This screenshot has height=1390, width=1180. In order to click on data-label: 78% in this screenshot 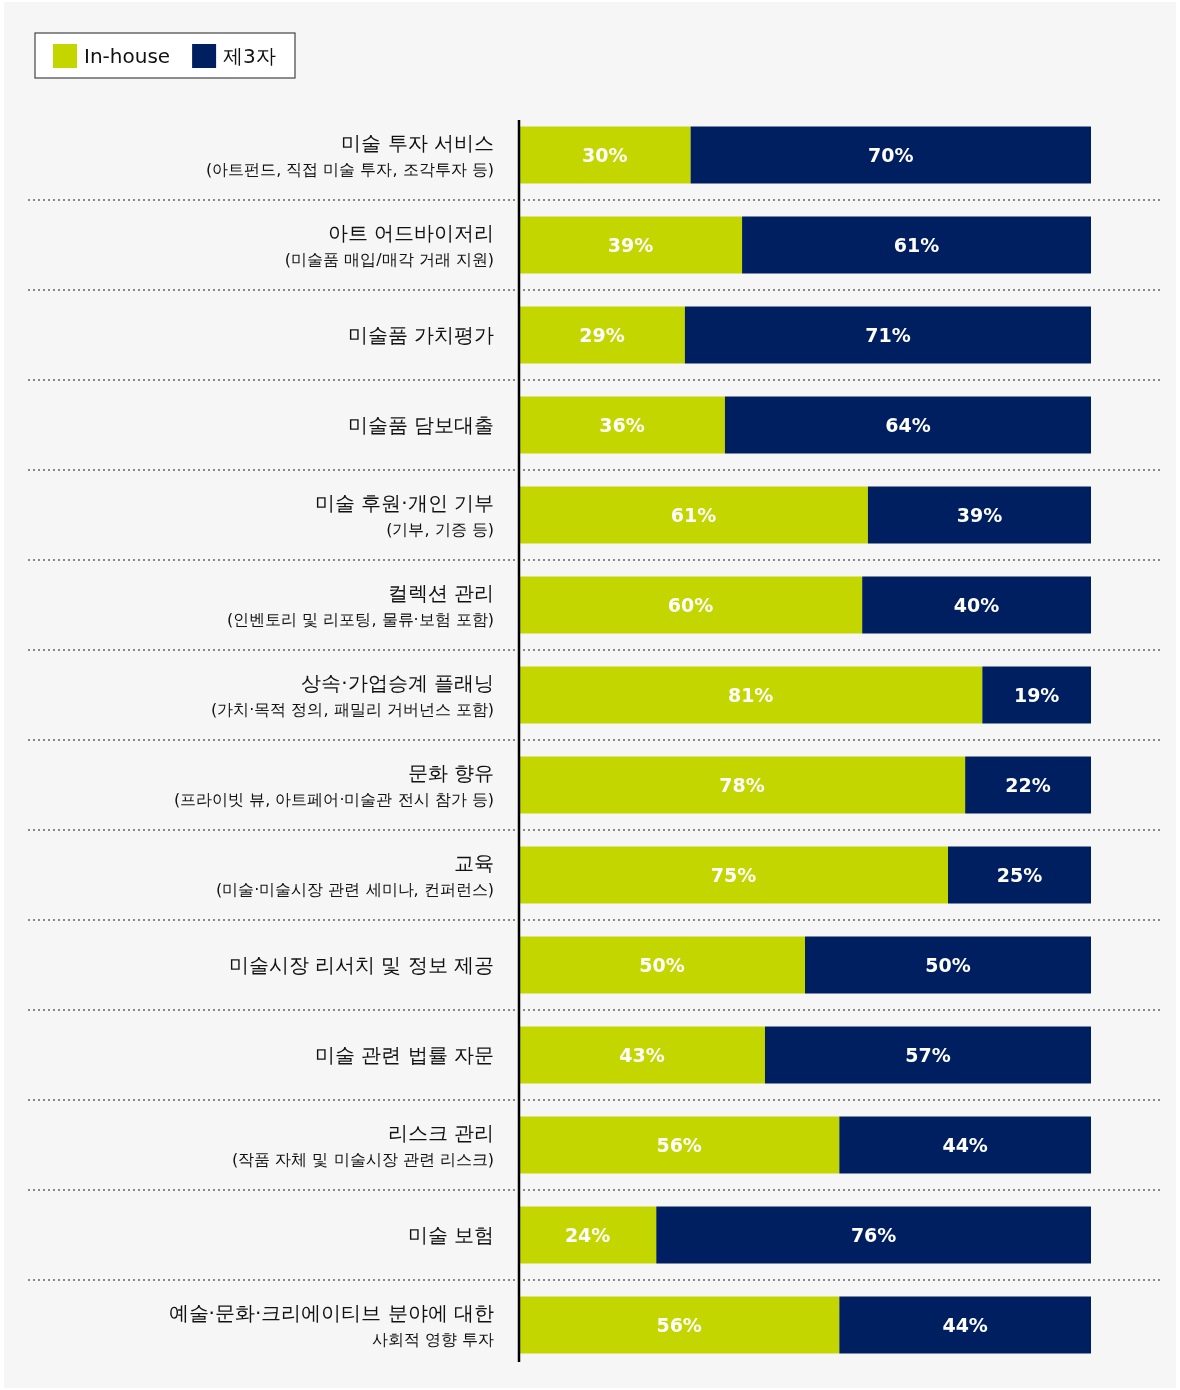, I will do `click(742, 785)`.